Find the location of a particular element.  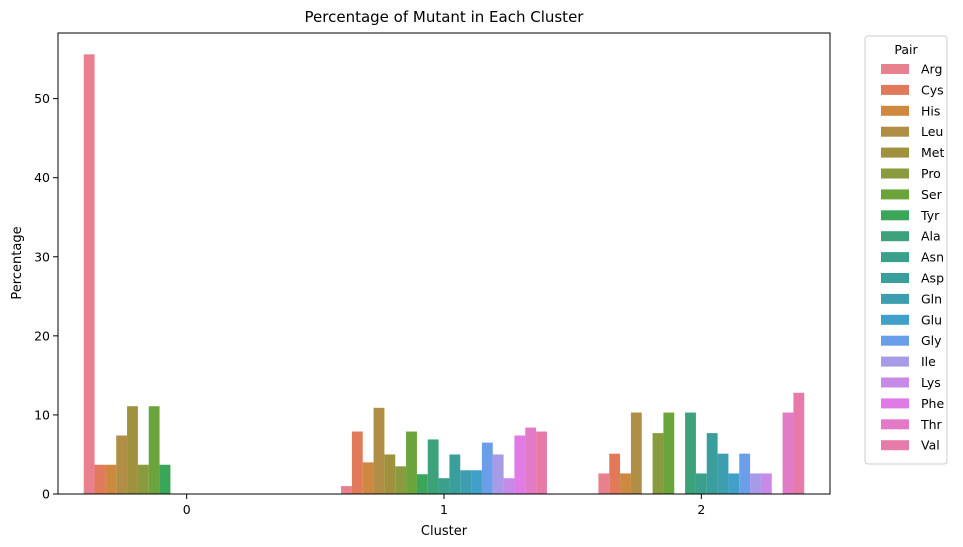

legend-swatch-gly is located at coordinates (895, 340).